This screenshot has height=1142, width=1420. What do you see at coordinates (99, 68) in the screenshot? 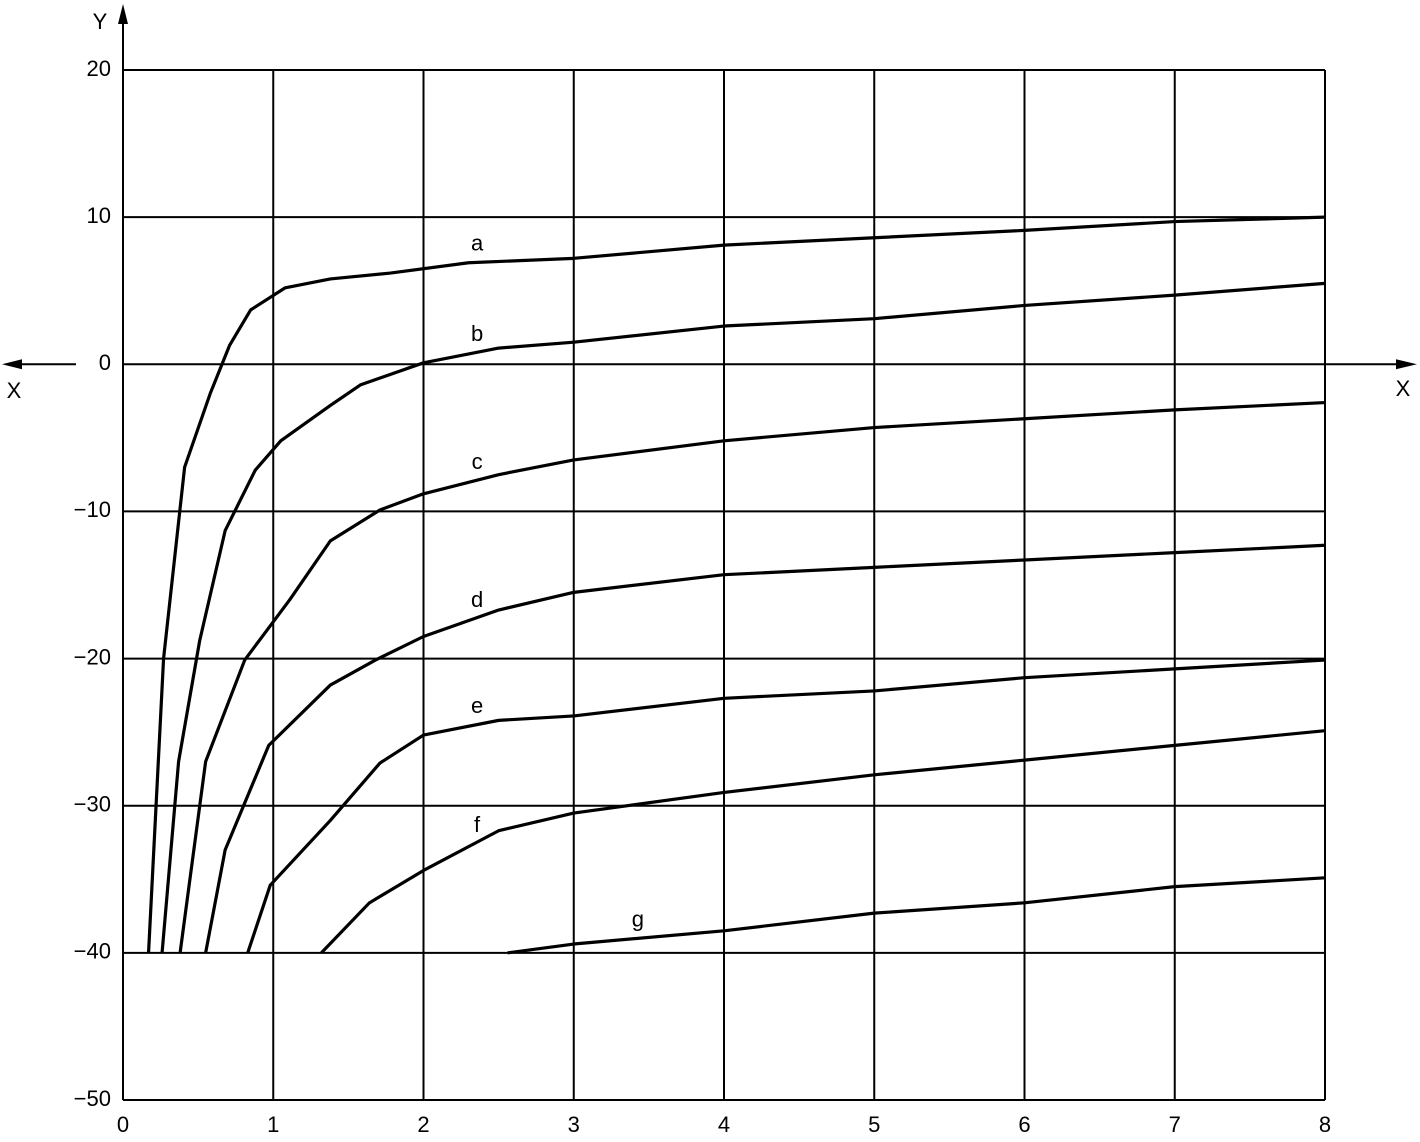
I see `y-tick-label: 20` at bounding box center [99, 68].